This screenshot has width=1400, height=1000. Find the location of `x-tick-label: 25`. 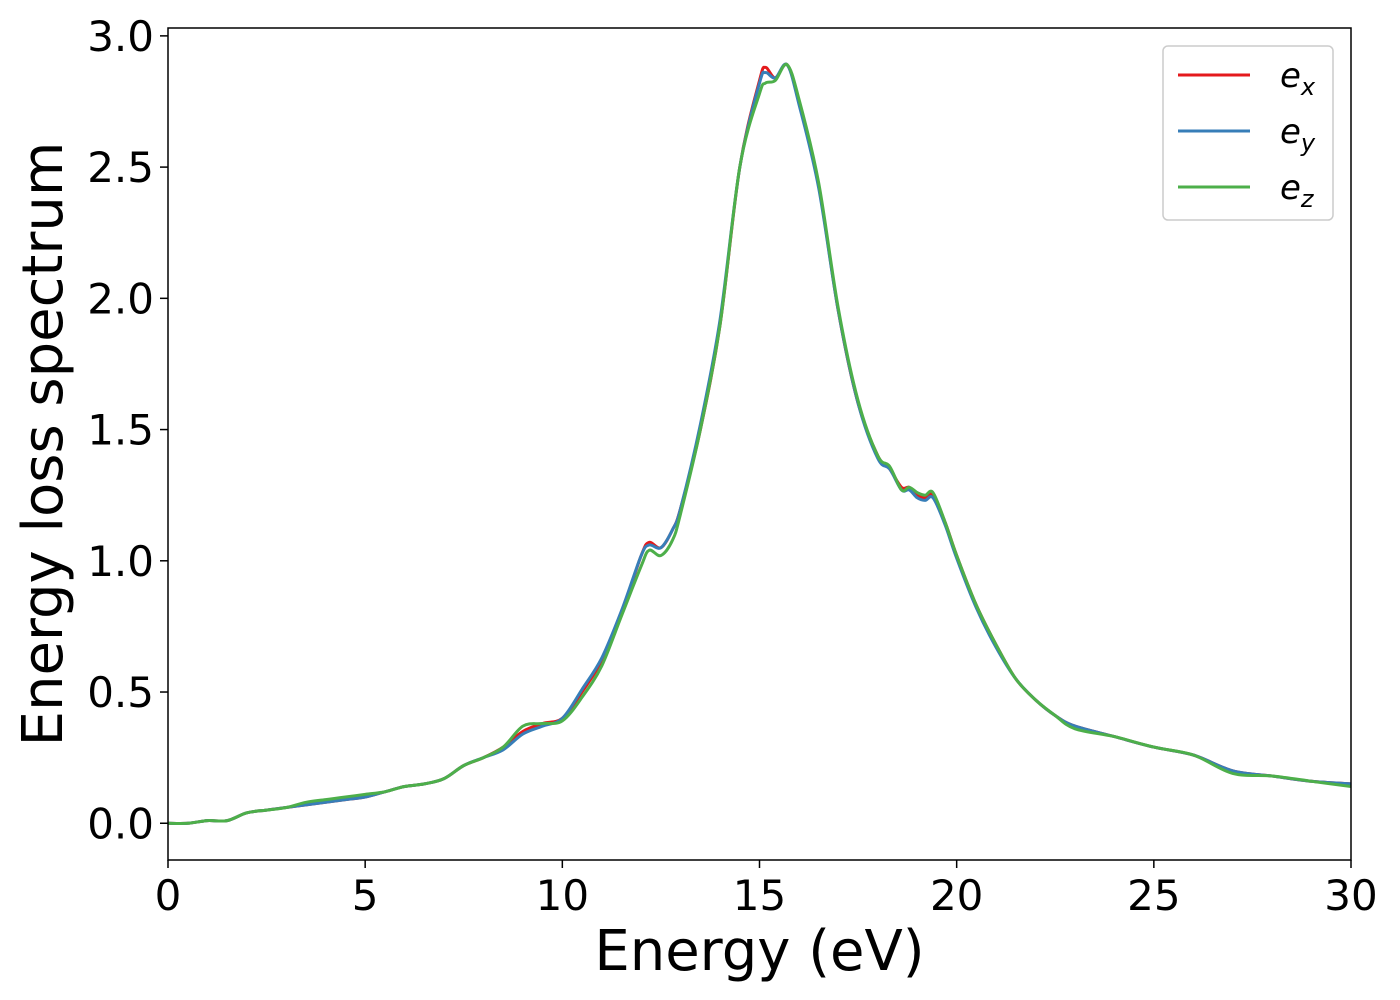

x-tick-label: 25 is located at coordinates (1153, 895).